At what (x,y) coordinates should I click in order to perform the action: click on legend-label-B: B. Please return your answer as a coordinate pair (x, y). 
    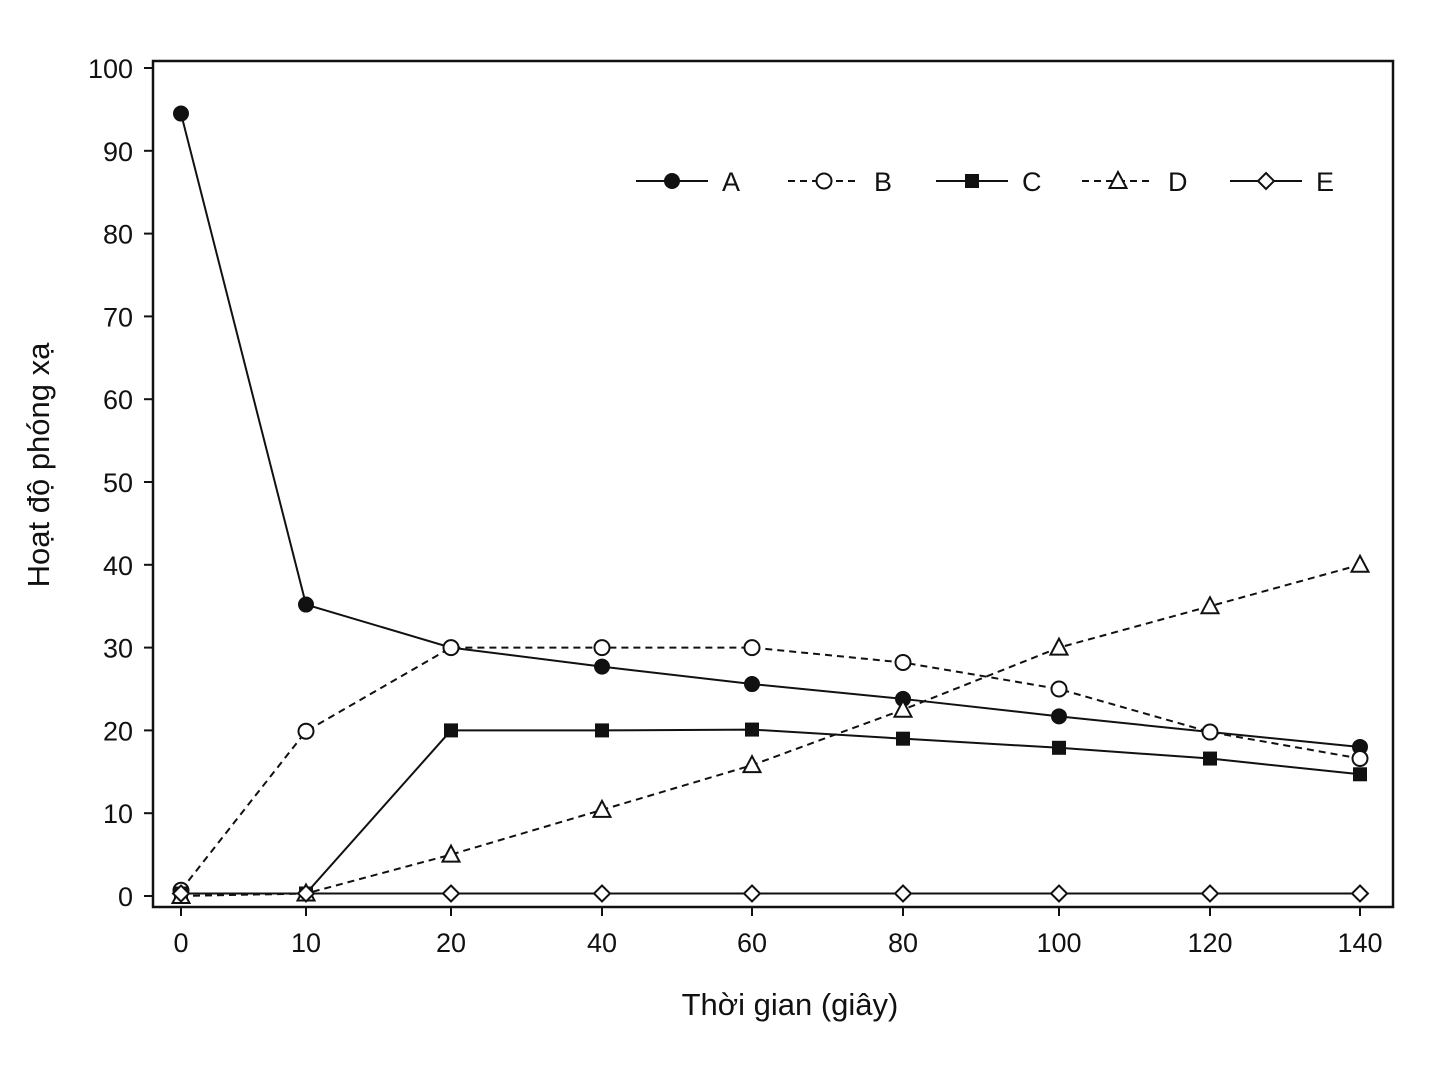
    Looking at the image, I should click on (883, 182).